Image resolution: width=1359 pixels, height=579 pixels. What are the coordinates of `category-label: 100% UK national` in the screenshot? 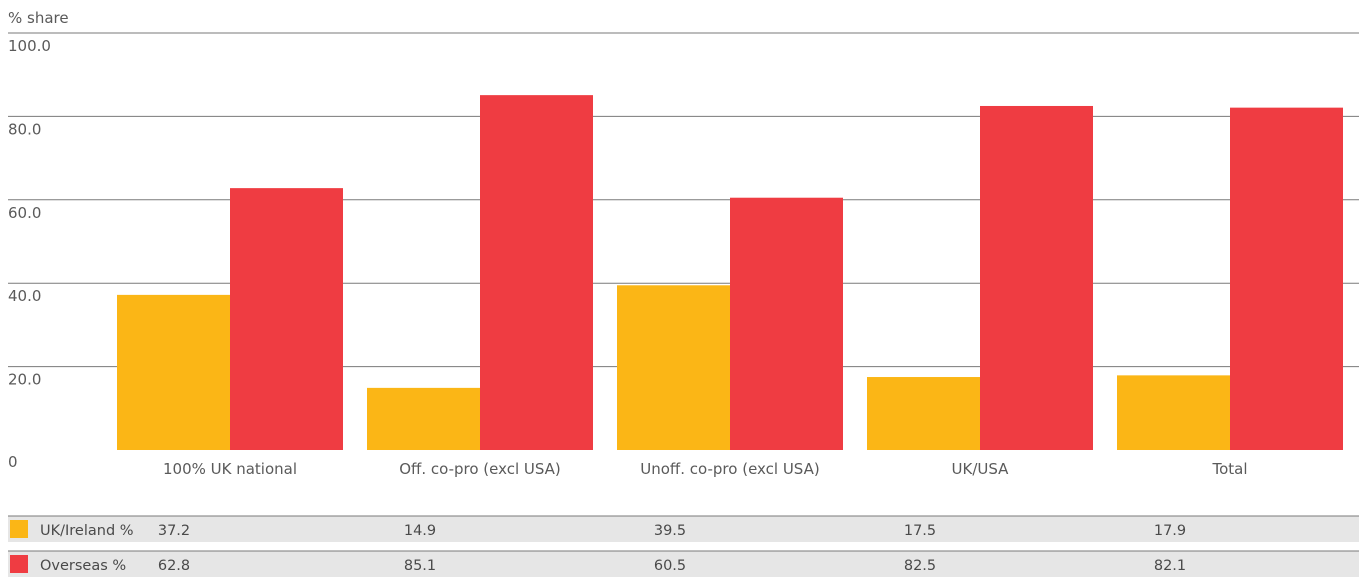 It's located at (230, 469).